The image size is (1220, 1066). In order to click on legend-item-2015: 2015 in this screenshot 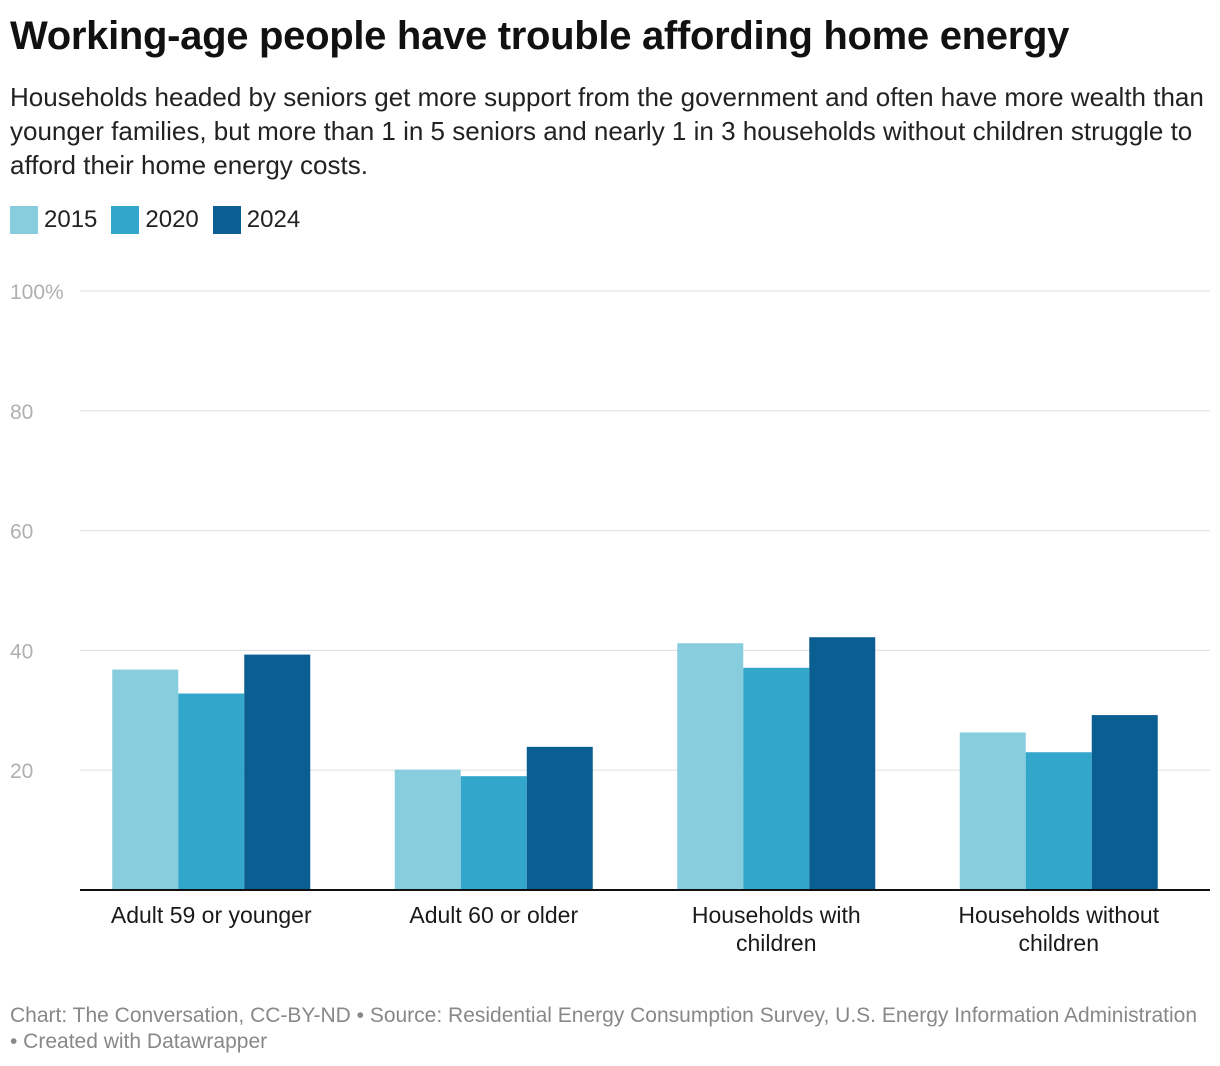, I will do `click(53, 220)`.